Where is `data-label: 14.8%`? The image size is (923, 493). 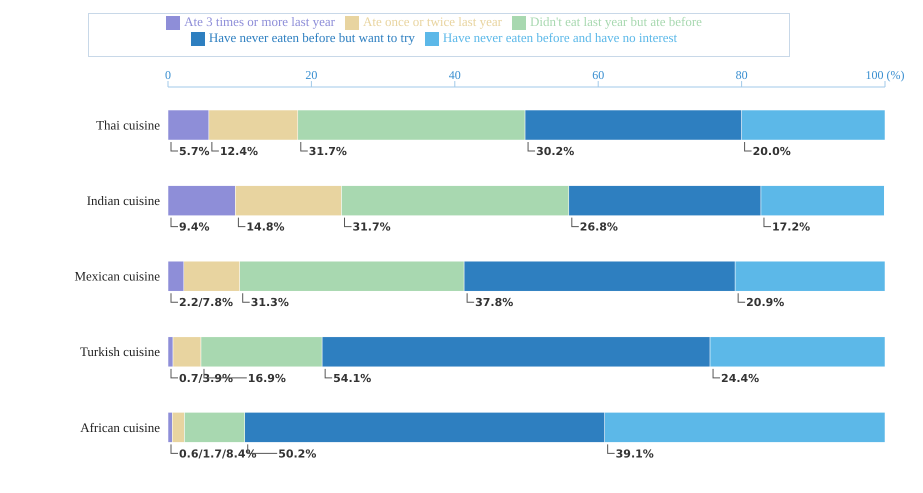
data-label: 14.8% is located at coordinates (265, 227).